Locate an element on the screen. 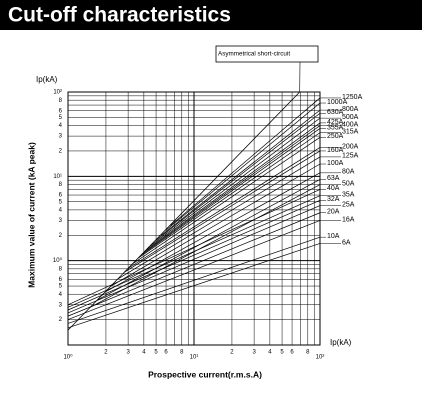 This screenshot has height=402, width=422. legend-label: 400A is located at coordinates (350, 124).